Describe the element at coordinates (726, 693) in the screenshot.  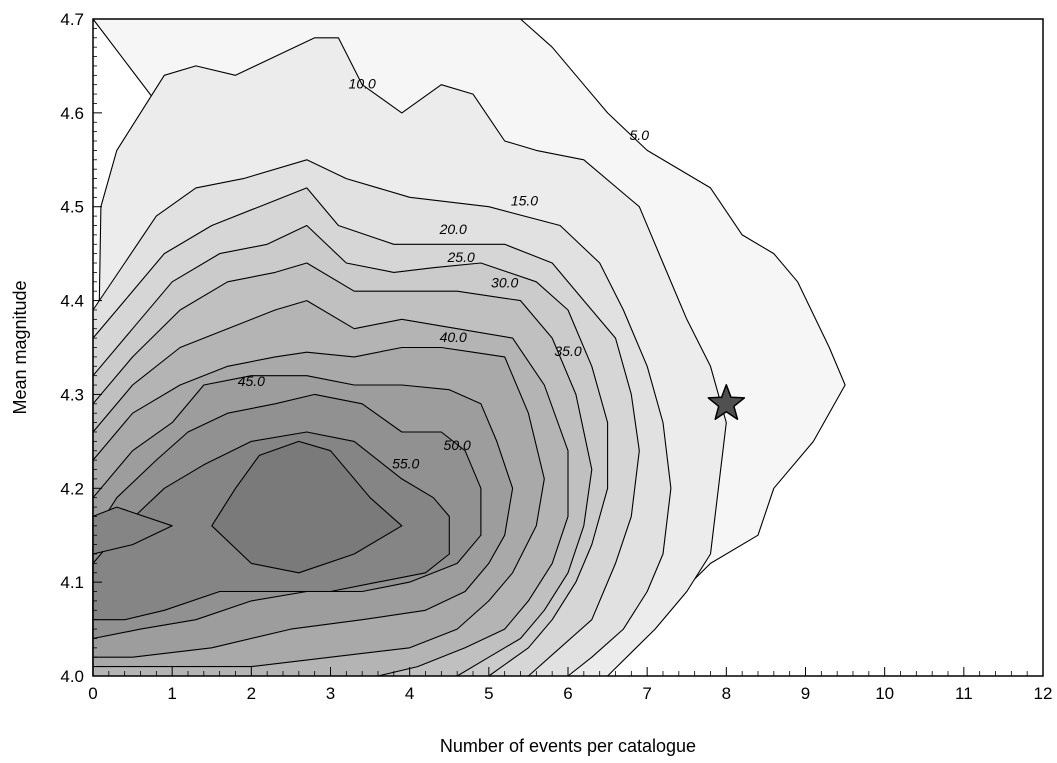
I see `x-tick-label: 8` at that location.